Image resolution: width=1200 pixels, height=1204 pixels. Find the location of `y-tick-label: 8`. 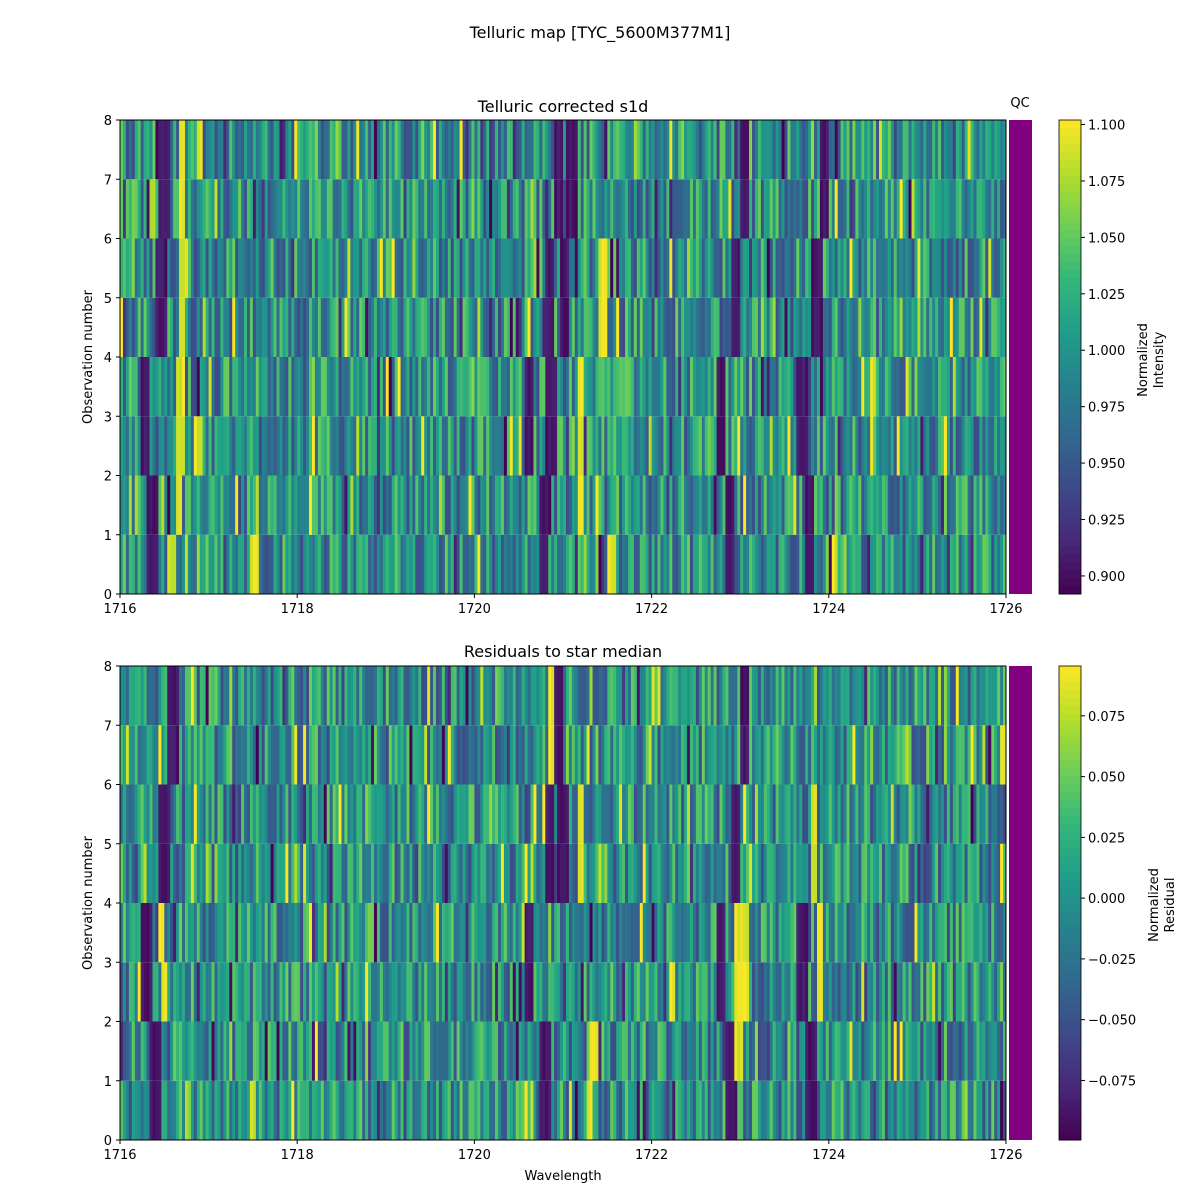

y-tick-label: 8 is located at coordinates (108, 667).